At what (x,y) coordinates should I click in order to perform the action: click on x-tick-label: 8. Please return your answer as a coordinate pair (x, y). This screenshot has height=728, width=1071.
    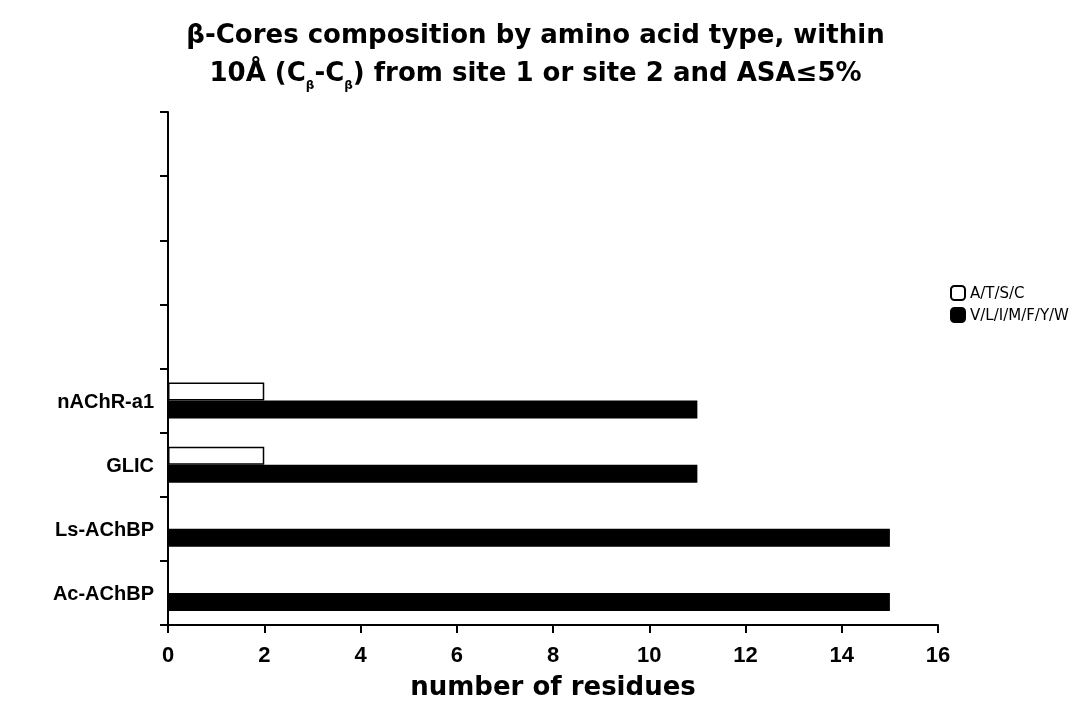
    Looking at the image, I should click on (553, 654).